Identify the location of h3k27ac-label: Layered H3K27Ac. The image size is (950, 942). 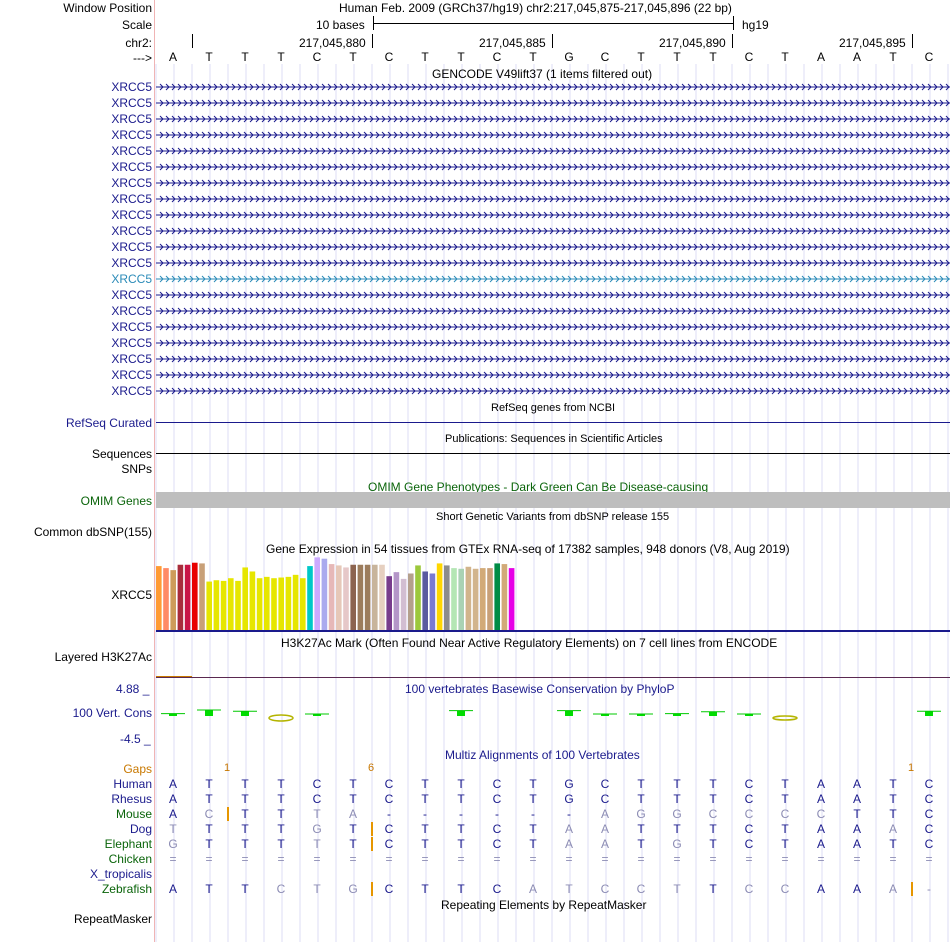
(103, 657).